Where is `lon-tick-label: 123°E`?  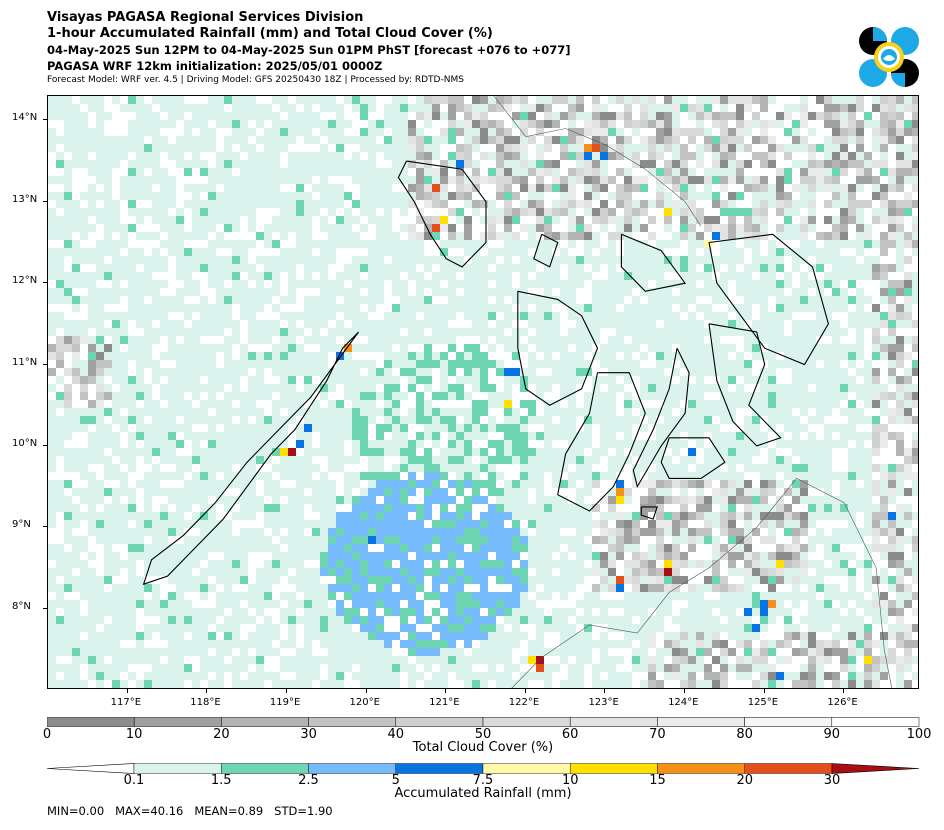
lon-tick-label: 123°E is located at coordinates (603, 702).